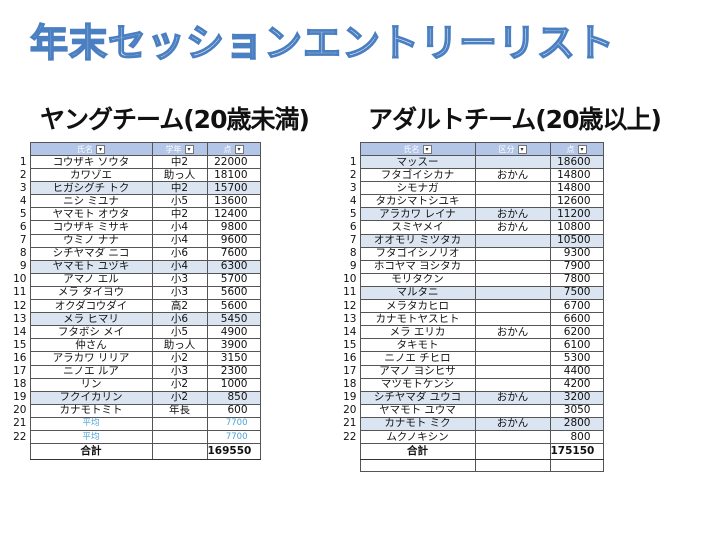 The height and width of the screenshot is (542, 720). What do you see at coordinates (576, 423) in the screenshot?
I see `score-cell: 2800` at bounding box center [576, 423].